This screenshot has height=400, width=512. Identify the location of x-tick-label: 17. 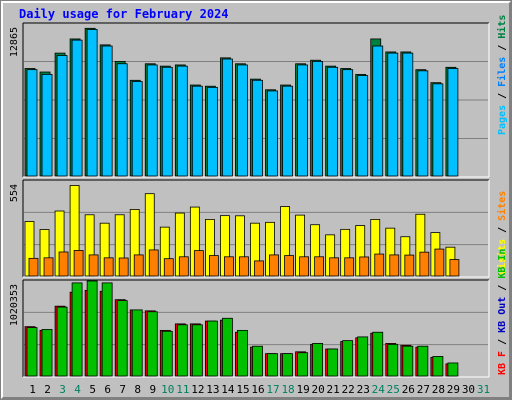
(272, 389).